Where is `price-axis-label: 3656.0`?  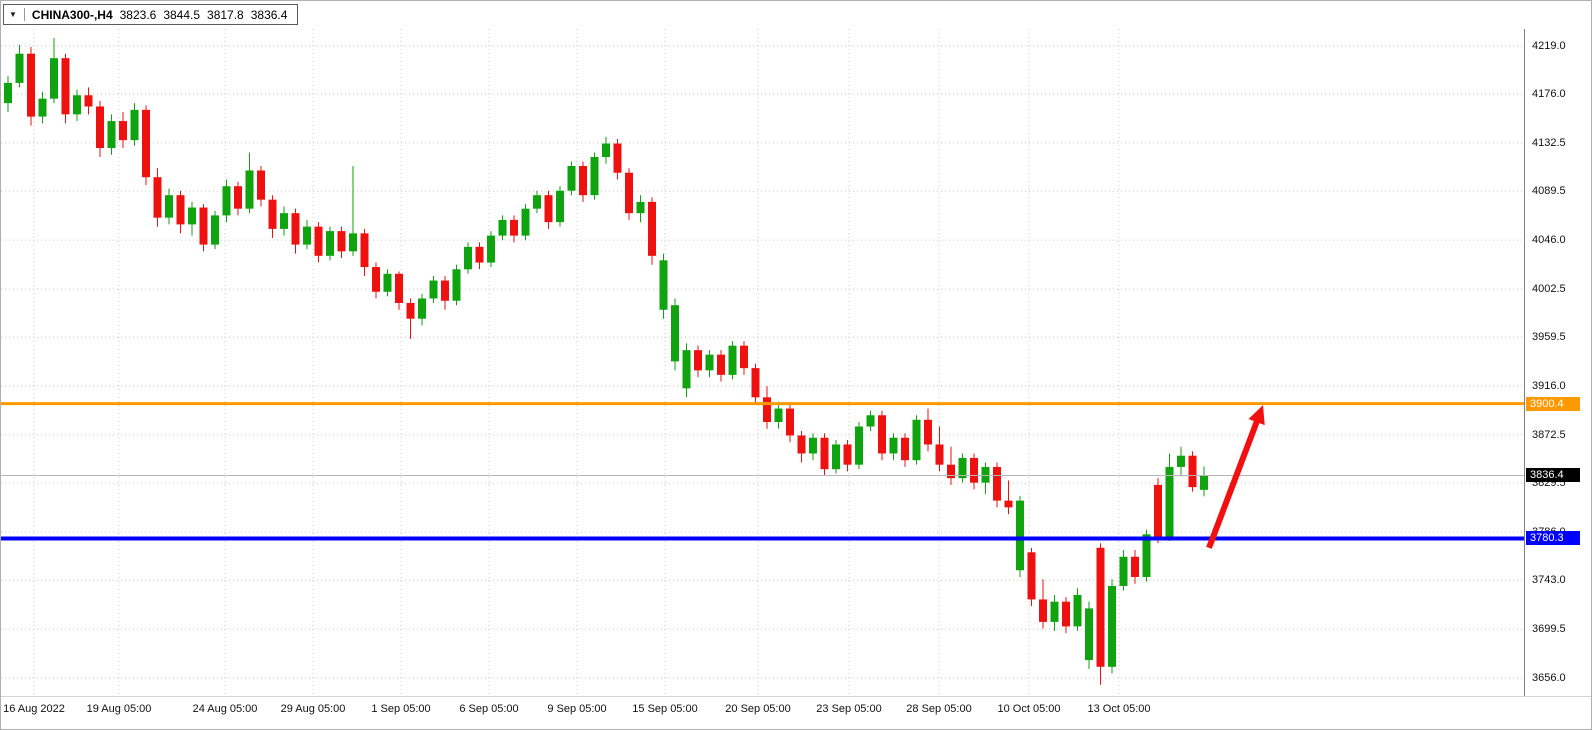 price-axis-label: 3656.0 is located at coordinates (1549, 678).